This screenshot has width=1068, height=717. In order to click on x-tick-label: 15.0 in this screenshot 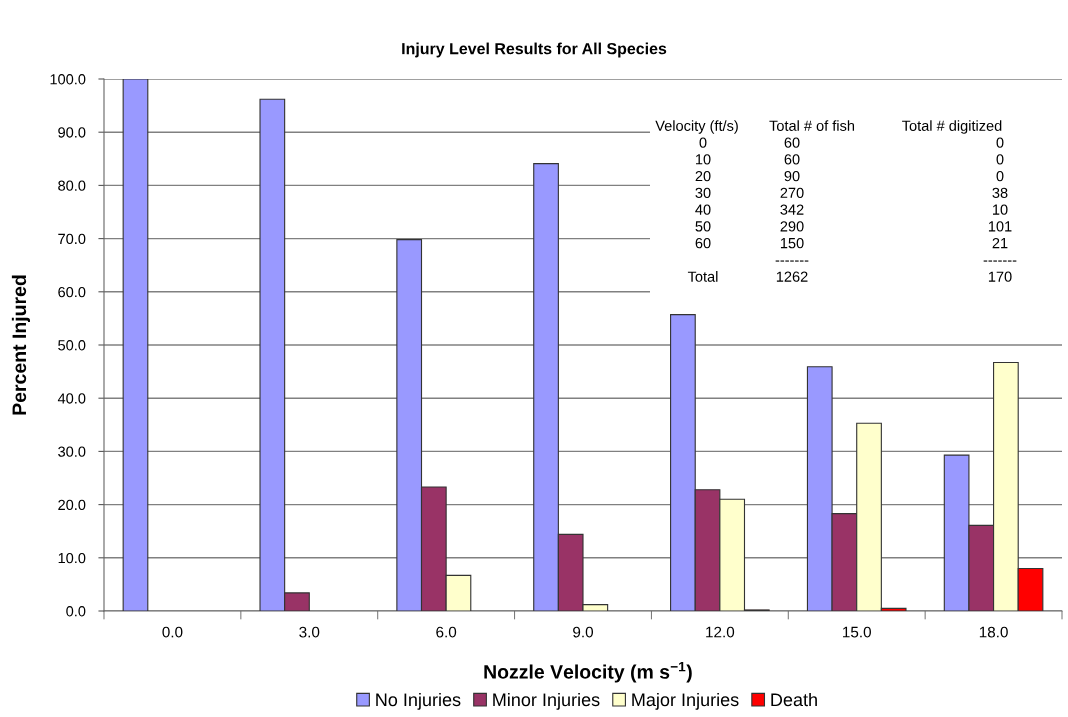, I will do `click(857, 632)`.